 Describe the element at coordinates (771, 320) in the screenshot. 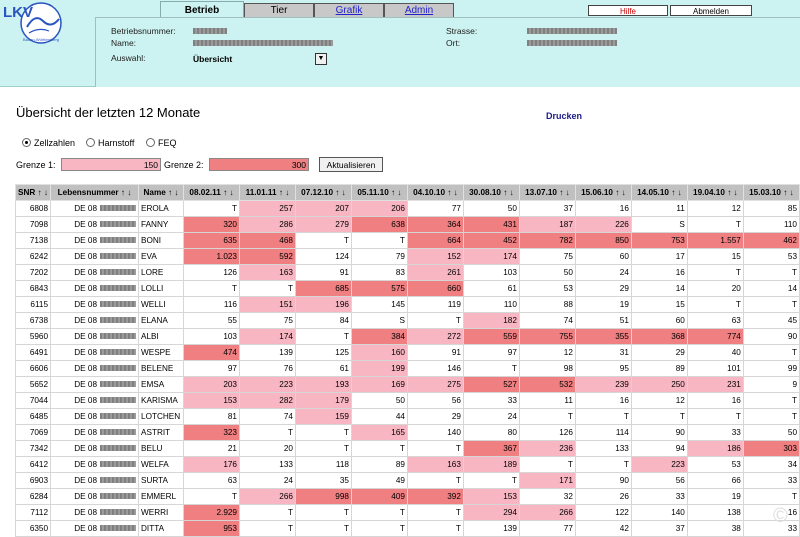

I see `table-cell: 45` at that location.